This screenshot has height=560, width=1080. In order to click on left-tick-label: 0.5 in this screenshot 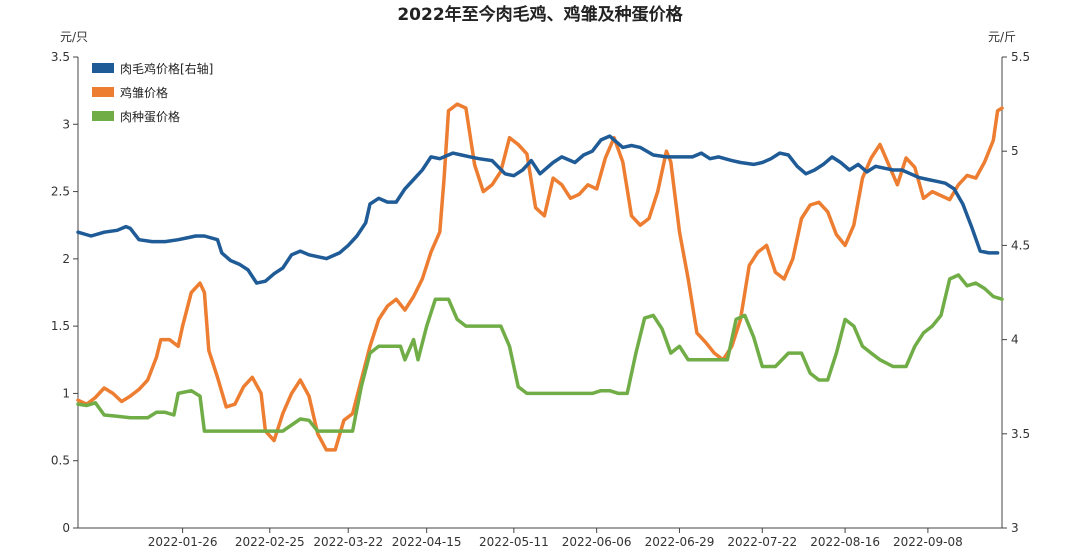, I will do `click(60, 461)`.